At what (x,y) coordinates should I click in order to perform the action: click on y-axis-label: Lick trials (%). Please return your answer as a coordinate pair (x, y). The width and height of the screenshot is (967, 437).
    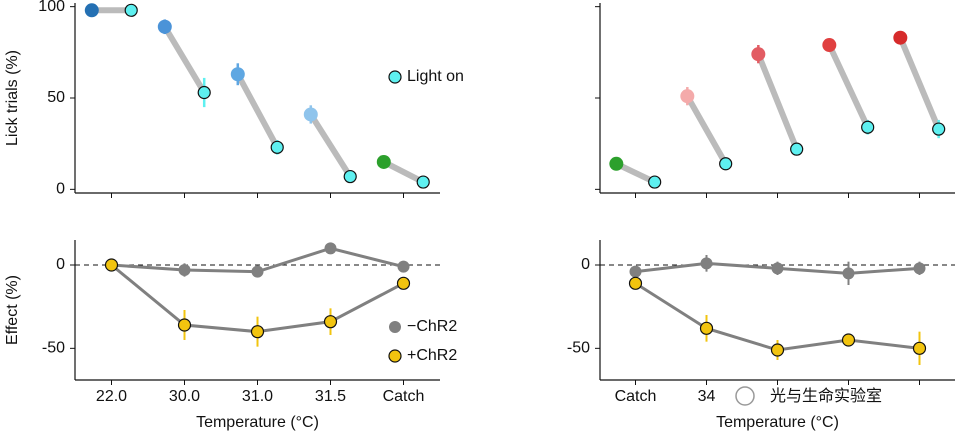
    Looking at the image, I should click on (12, 98).